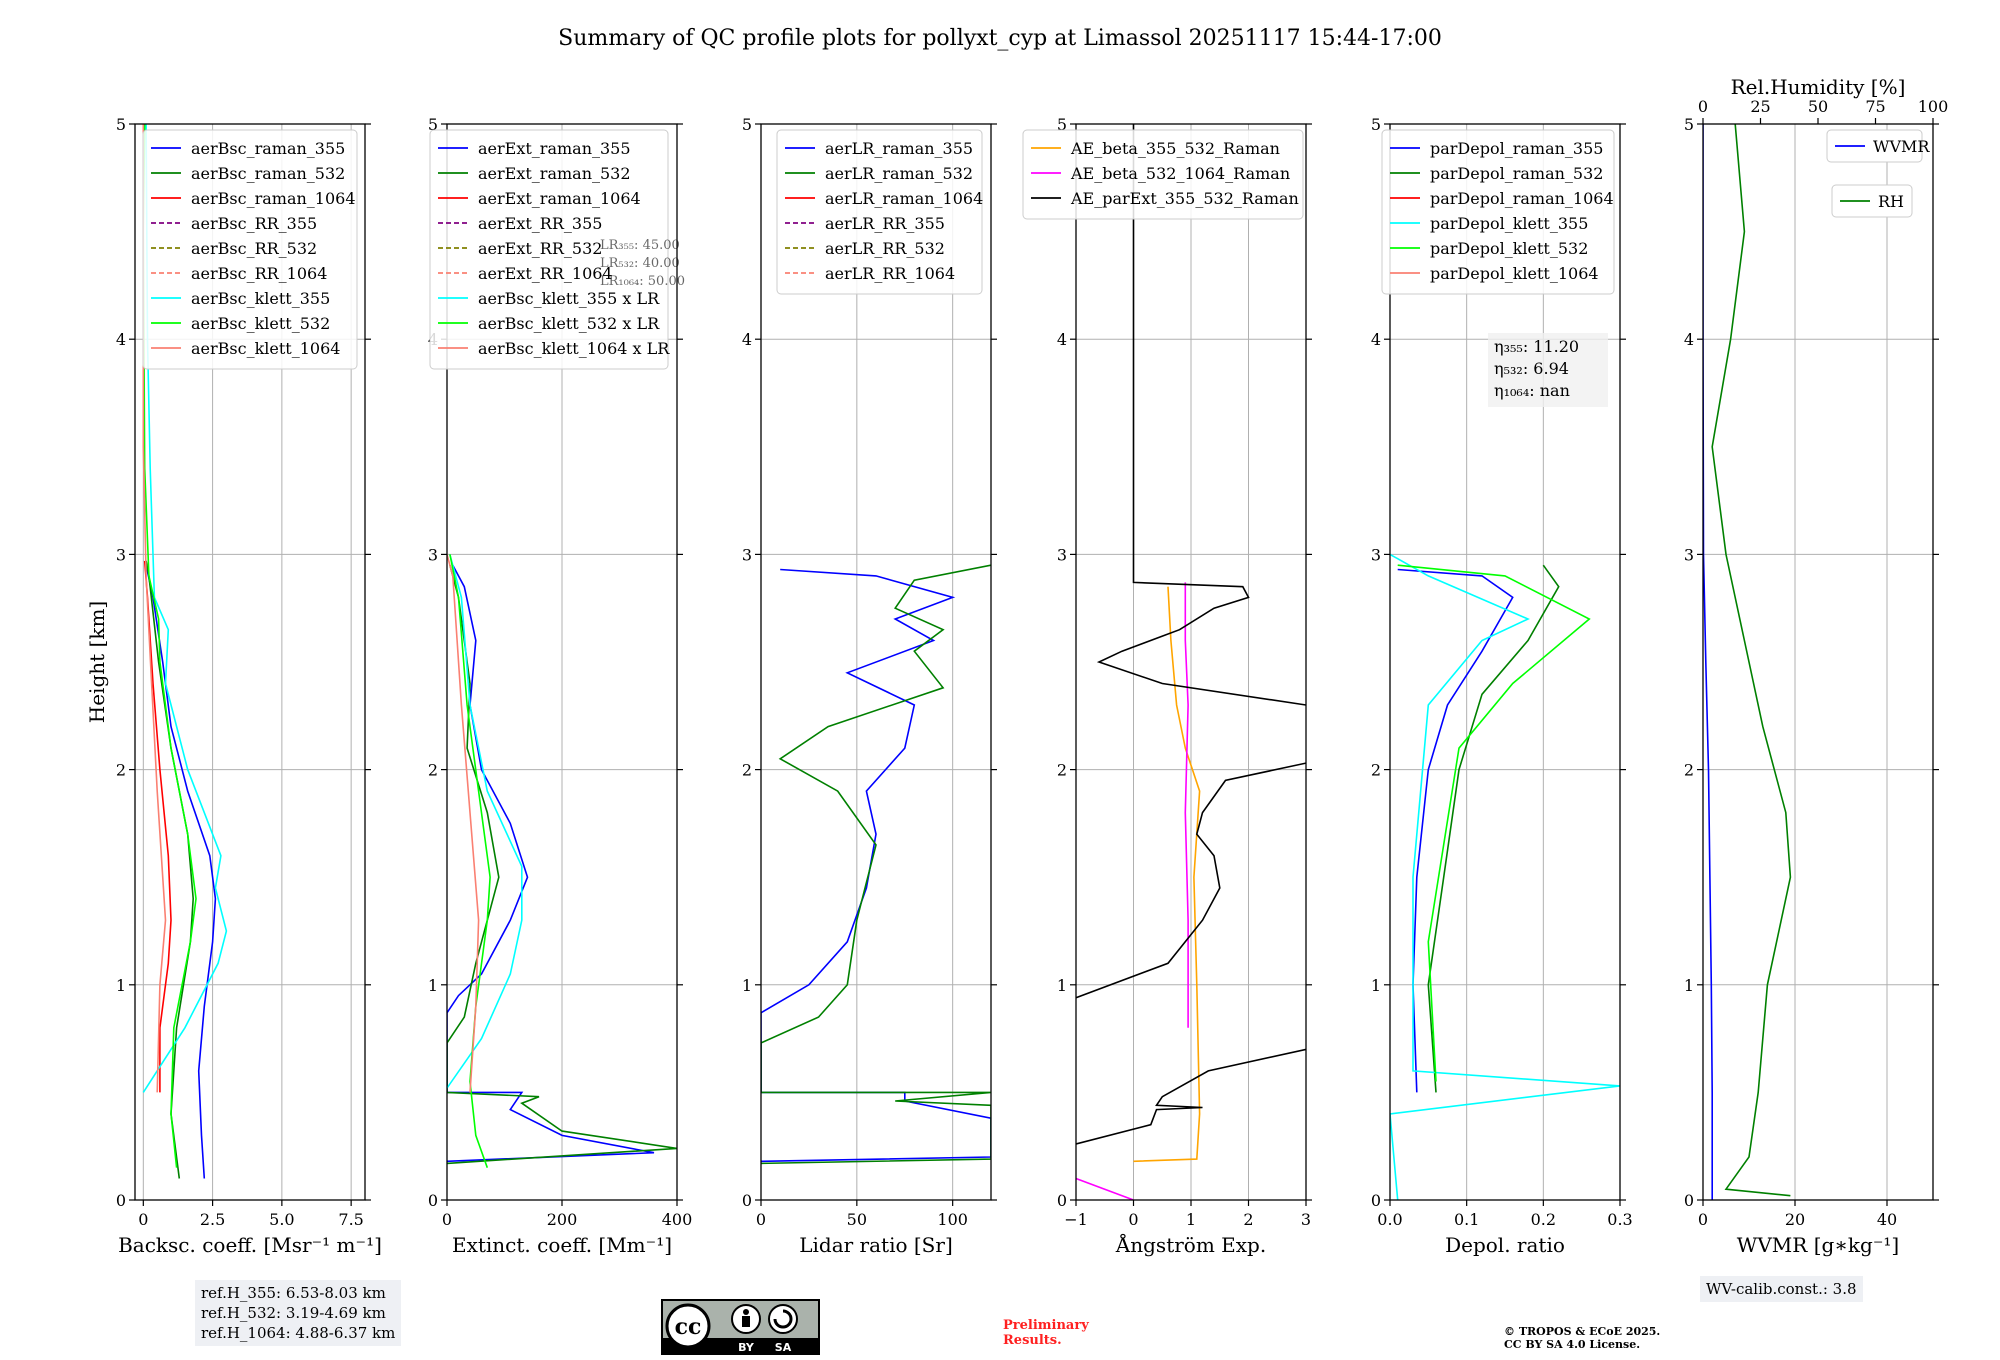 This screenshot has height=1360, width=2000. What do you see at coordinates (121, 339) in the screenshot?
I see `y-tick-label: 4` at bounding box center [121, 339].